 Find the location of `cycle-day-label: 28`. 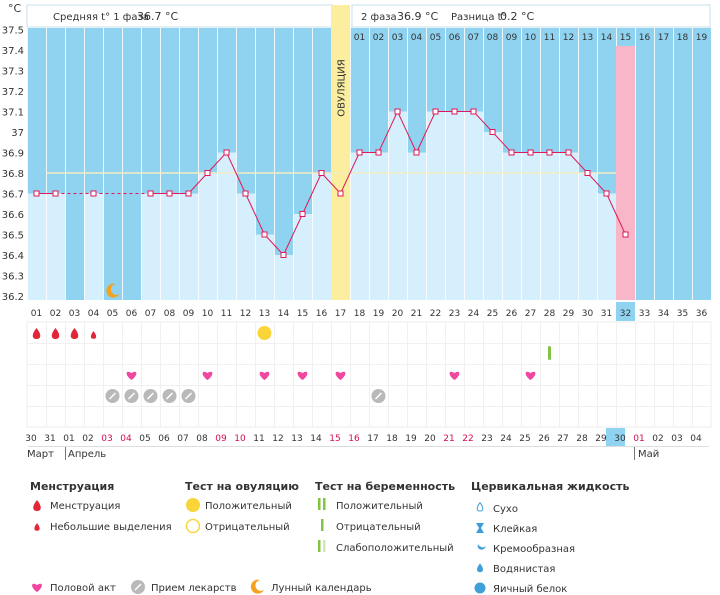

cycle-day-label: 28 is located at coordinates (550, 314).